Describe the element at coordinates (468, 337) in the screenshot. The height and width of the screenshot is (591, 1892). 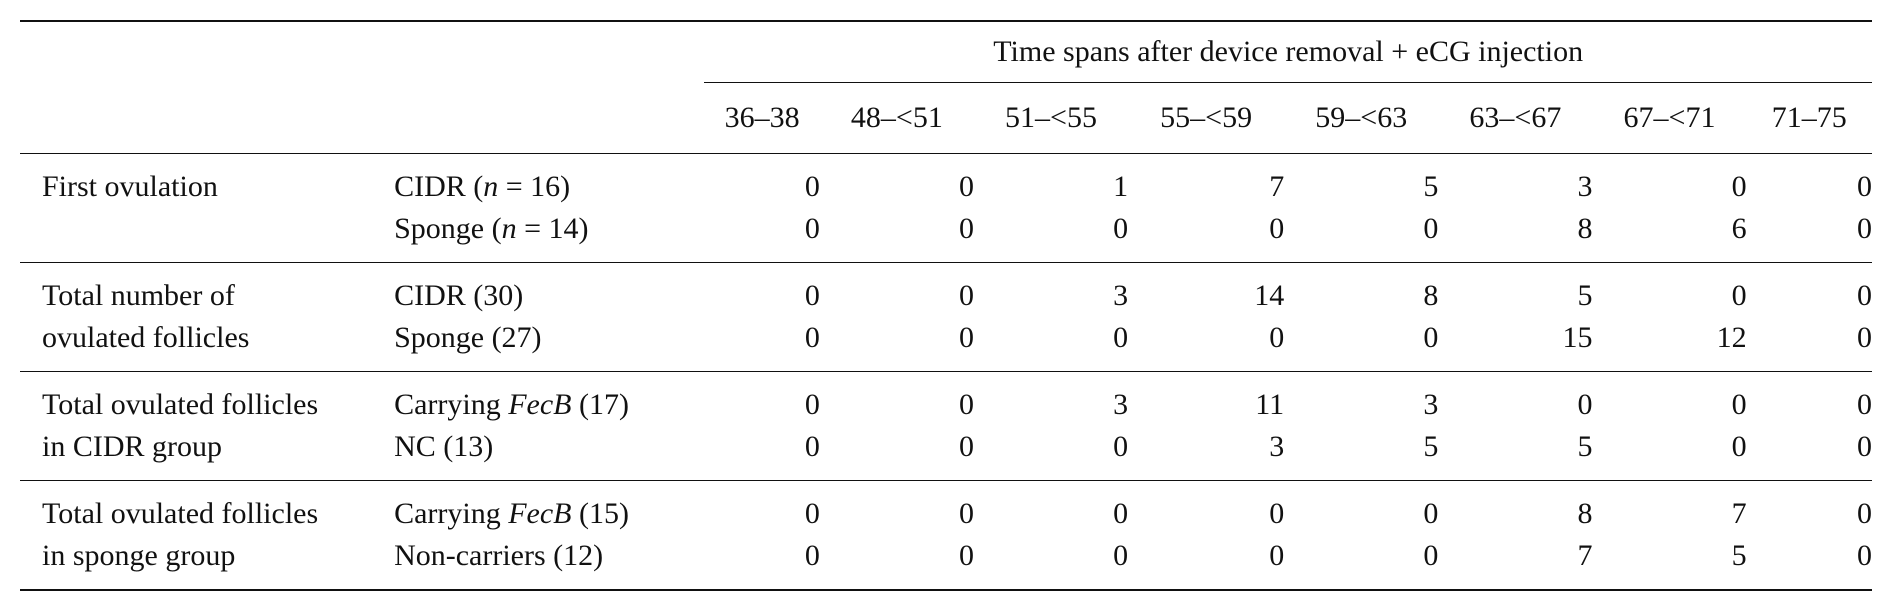
I see `row-label-text: Sponge (27)` at that location.